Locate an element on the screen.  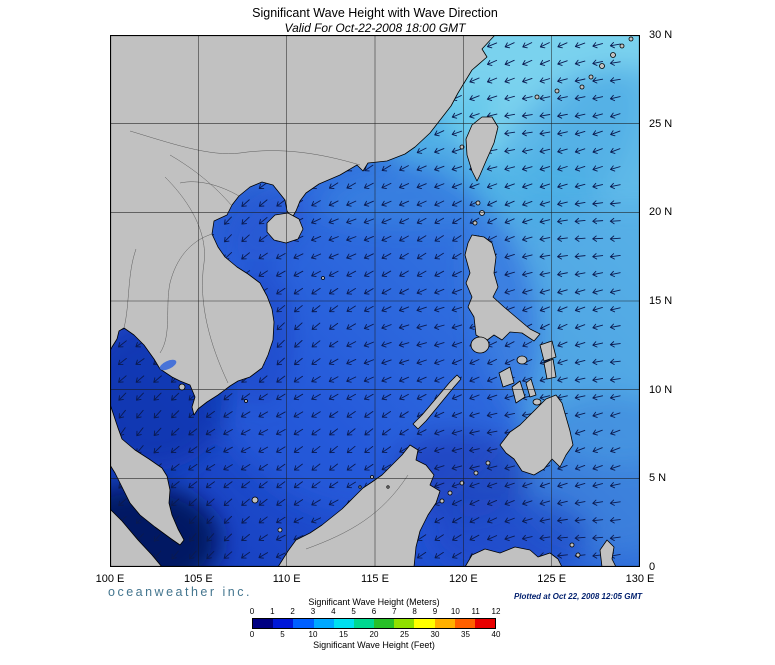
lon-tick-label: 105 E is located at coordinates (198, 579).